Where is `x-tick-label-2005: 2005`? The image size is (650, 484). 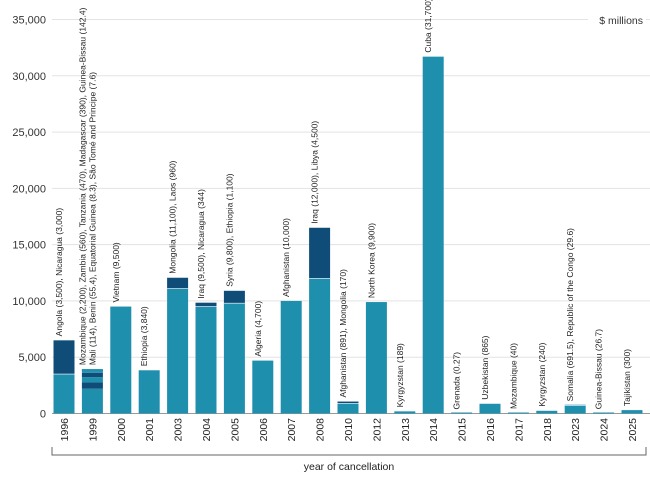 x-tick-label-2005: 2005 is located at coordinates (235, 430).